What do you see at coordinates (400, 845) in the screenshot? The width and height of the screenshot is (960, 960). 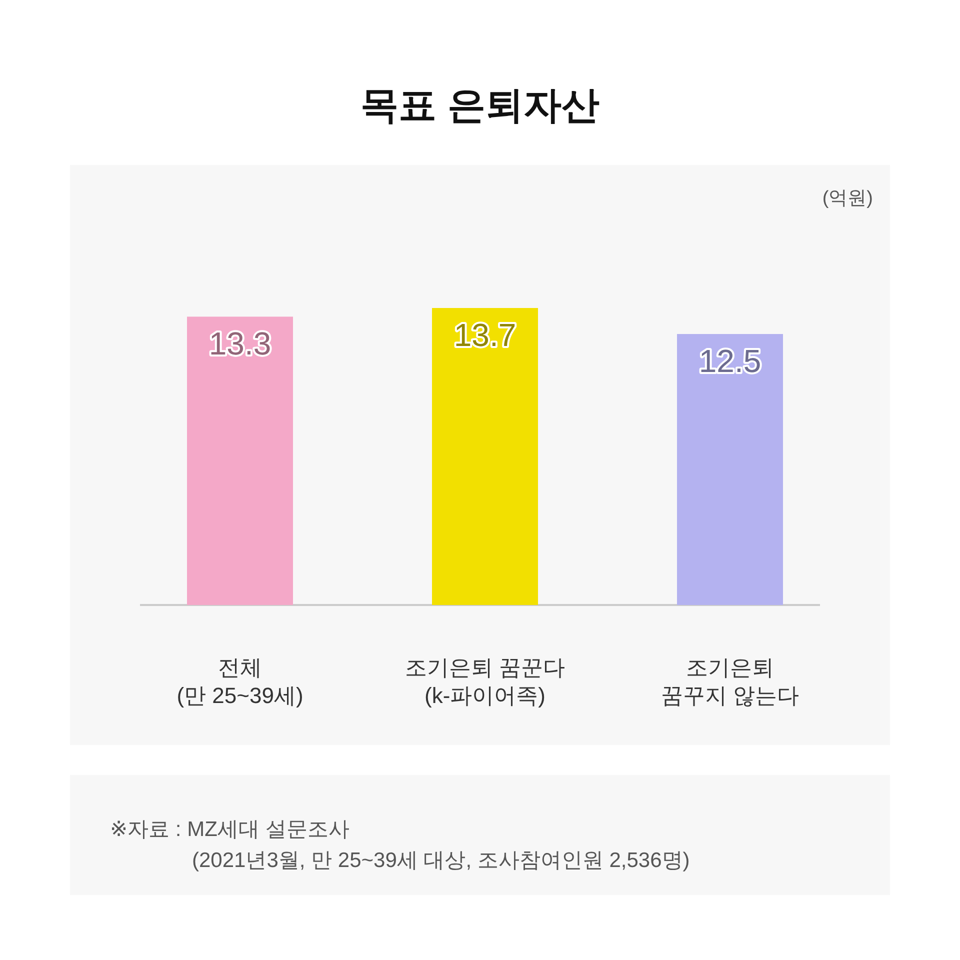 I see `text: ※자료 : MZ세대 설문조사 (2021년3월, 만 25~39세 대상, 조사참여인원 2,536명)` at bounding box center [400, 845].